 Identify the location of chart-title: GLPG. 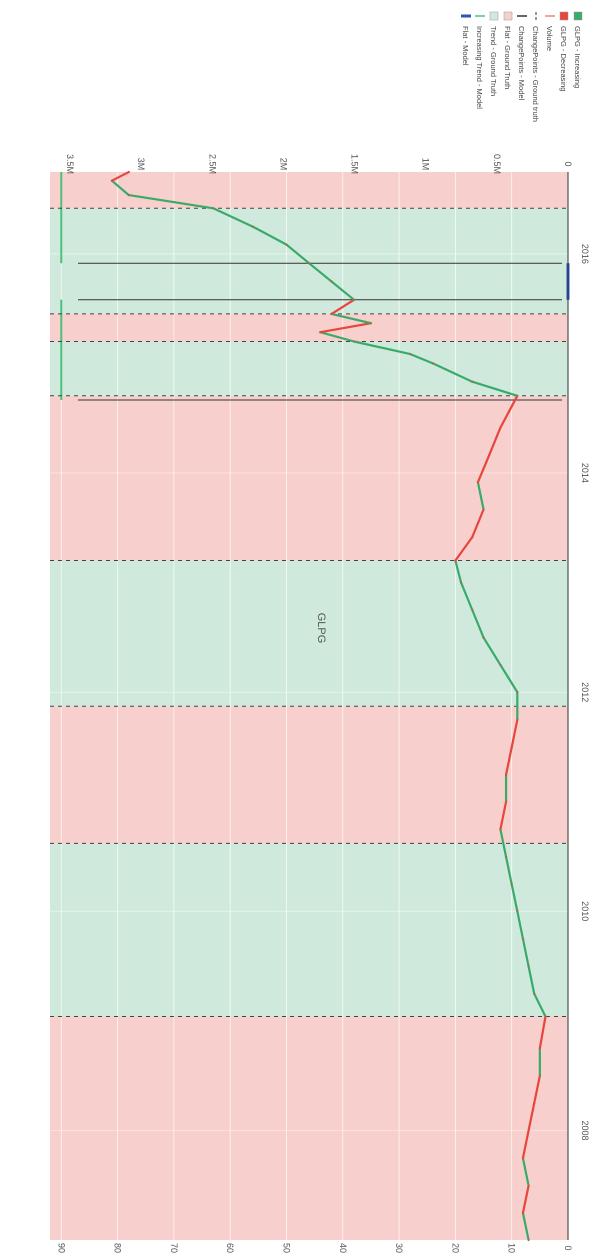
(321, 628).